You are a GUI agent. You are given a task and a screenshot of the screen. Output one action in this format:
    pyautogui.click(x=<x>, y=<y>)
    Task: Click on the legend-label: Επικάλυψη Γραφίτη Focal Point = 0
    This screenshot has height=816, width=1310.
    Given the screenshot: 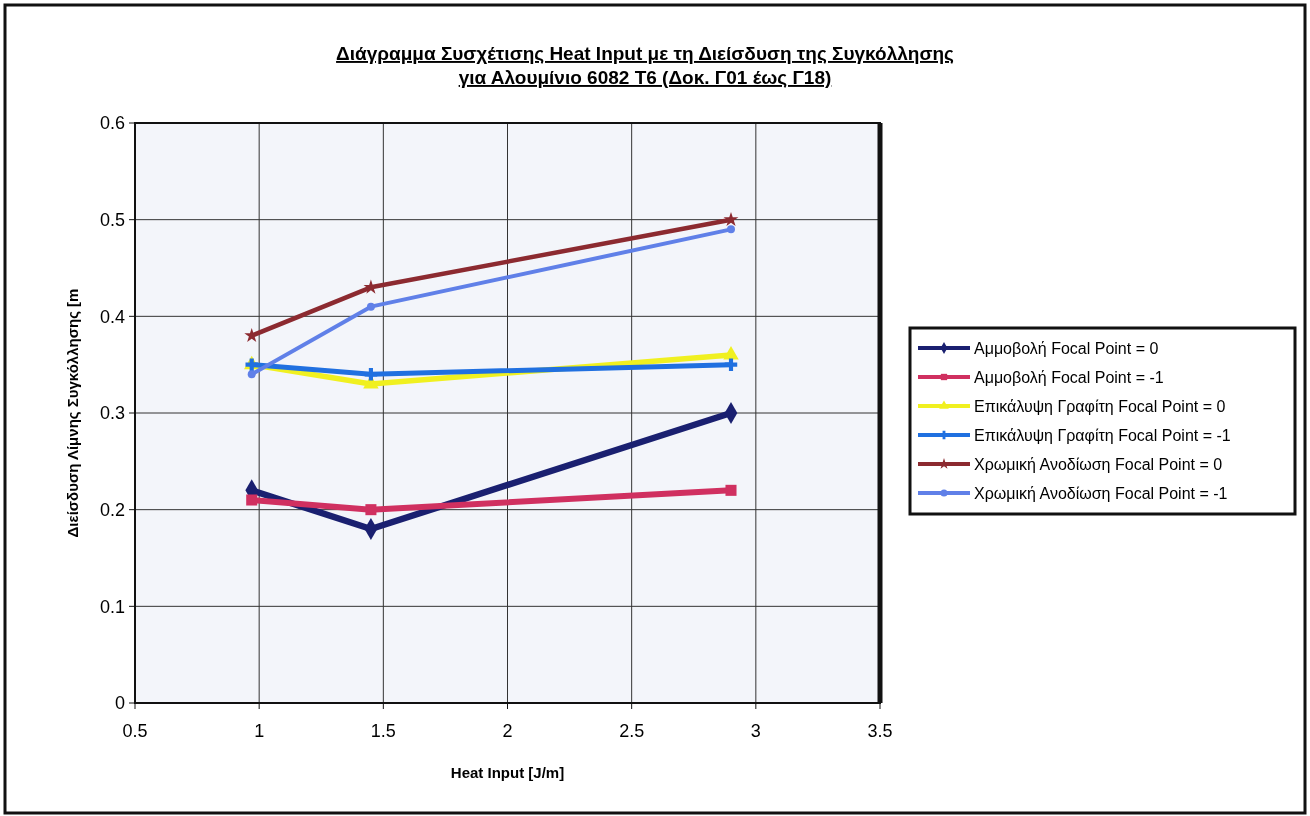 What is the action you would take?
    pyautogui.click(x=1100, y=406)
    